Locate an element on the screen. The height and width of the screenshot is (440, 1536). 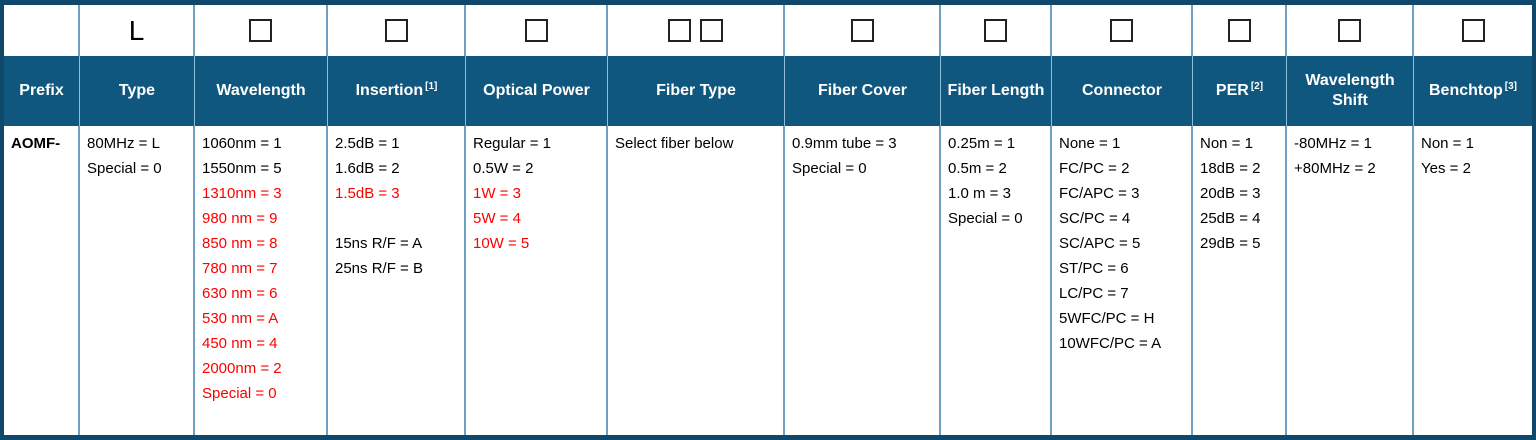
header-cell-fiber-type: Fiber Type is located at coordinates (696, 91).